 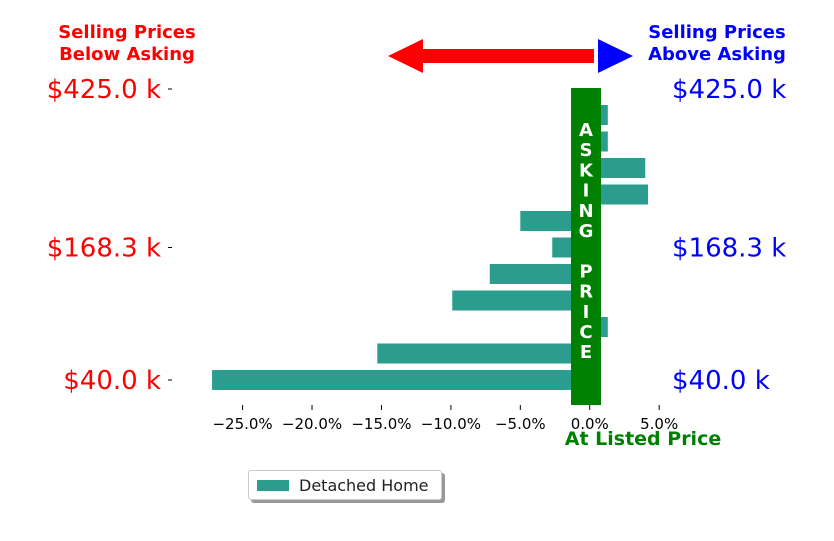 What do you see at coordinates (615, 56) in the screenshot?
I see `above-asking-arrow-icon` at bounding box center [615, 56].